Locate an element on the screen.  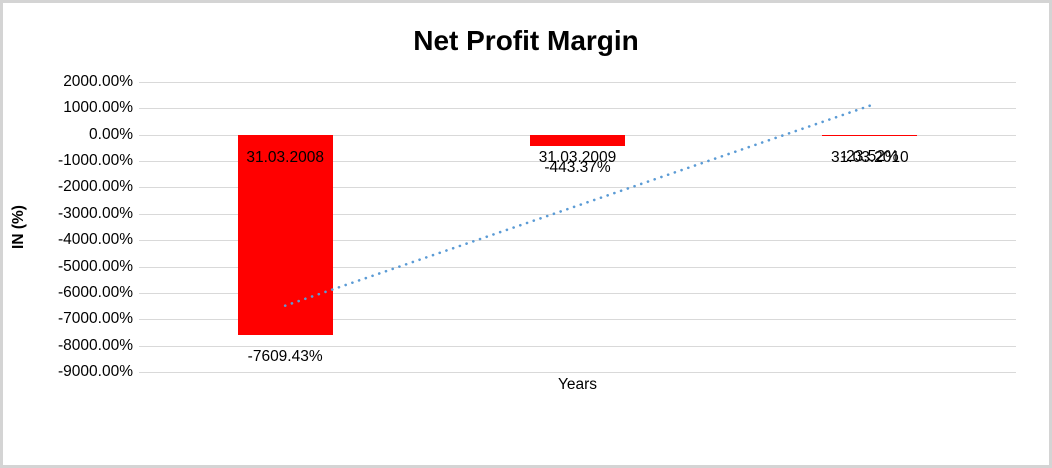
chart-title: Net Profit Margin is located at coordinates (526, 40).